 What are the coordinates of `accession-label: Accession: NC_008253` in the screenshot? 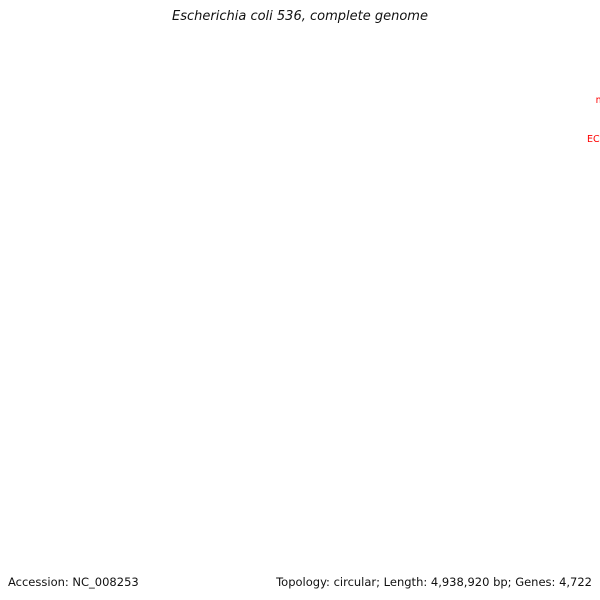 It's located at (73, 582).